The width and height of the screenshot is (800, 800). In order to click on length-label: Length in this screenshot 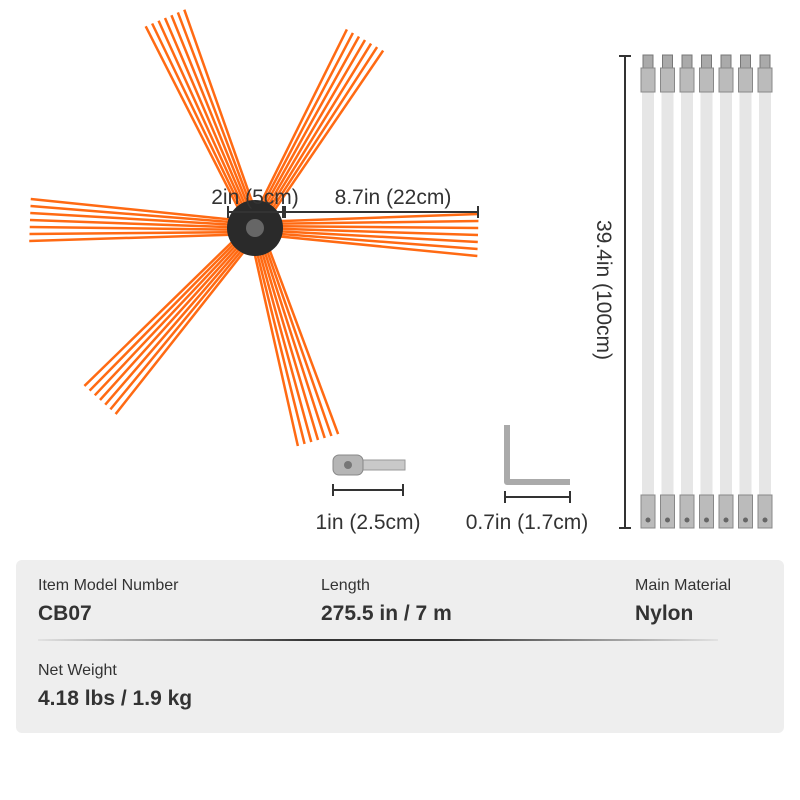, I will do `click(345, 585)`.